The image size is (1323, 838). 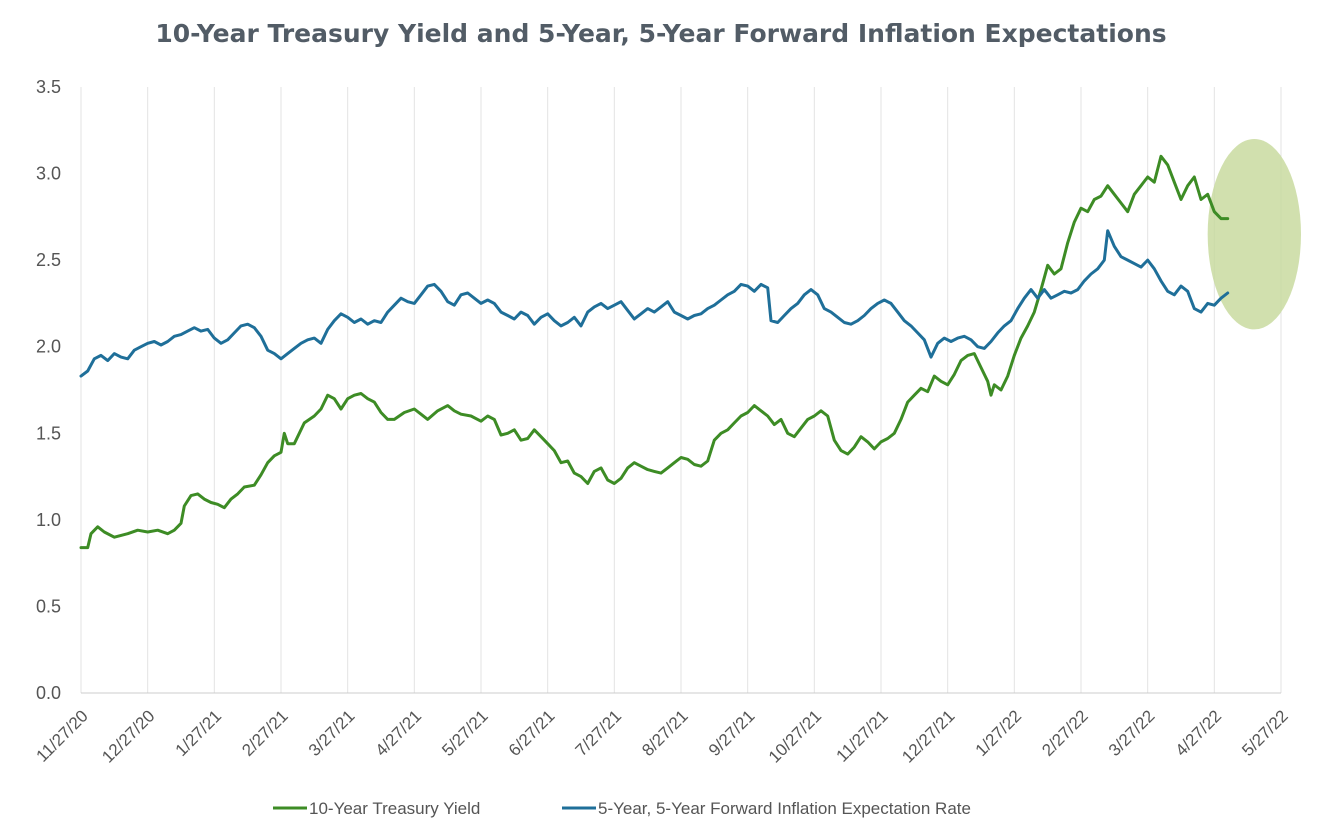 What do you see at coordinates (465, 733) in the screenshot?
I see `x-tick-label: 5/27/21` at bounding box center [465, 733].